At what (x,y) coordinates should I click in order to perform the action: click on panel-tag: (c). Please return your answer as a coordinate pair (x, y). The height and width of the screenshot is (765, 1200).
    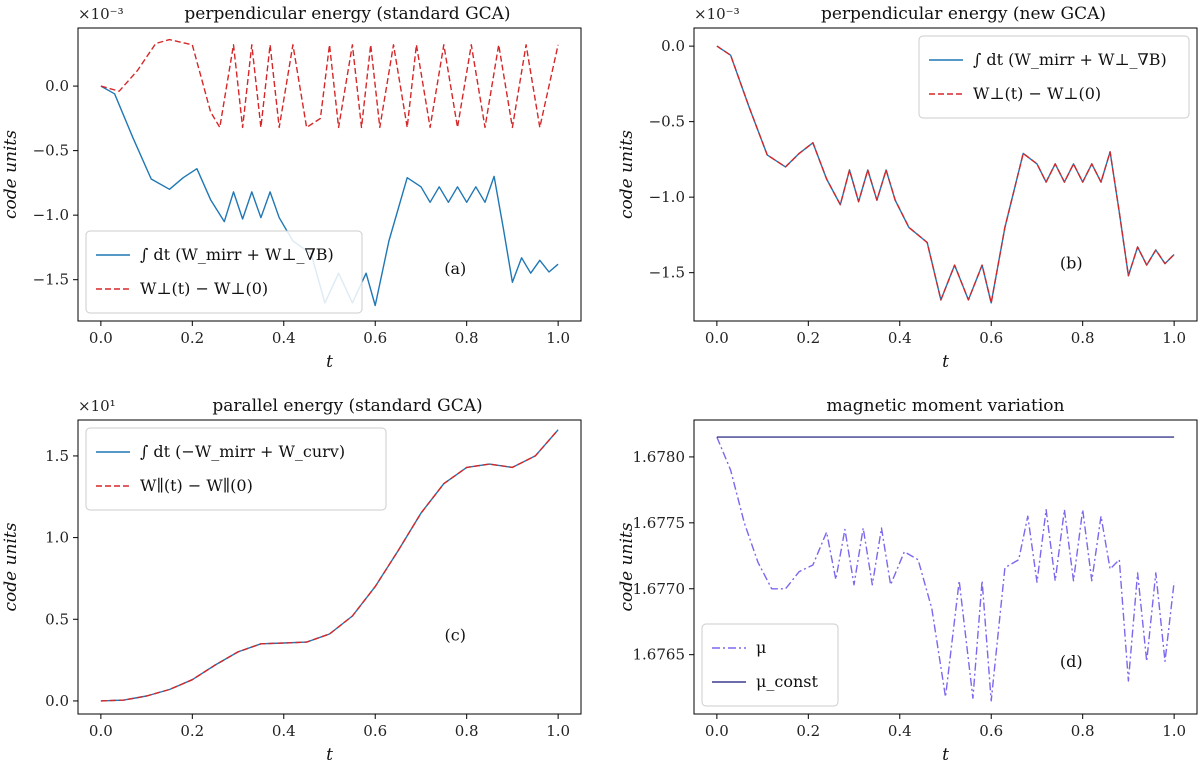
    Looking at the image, I should click on (455, 635).